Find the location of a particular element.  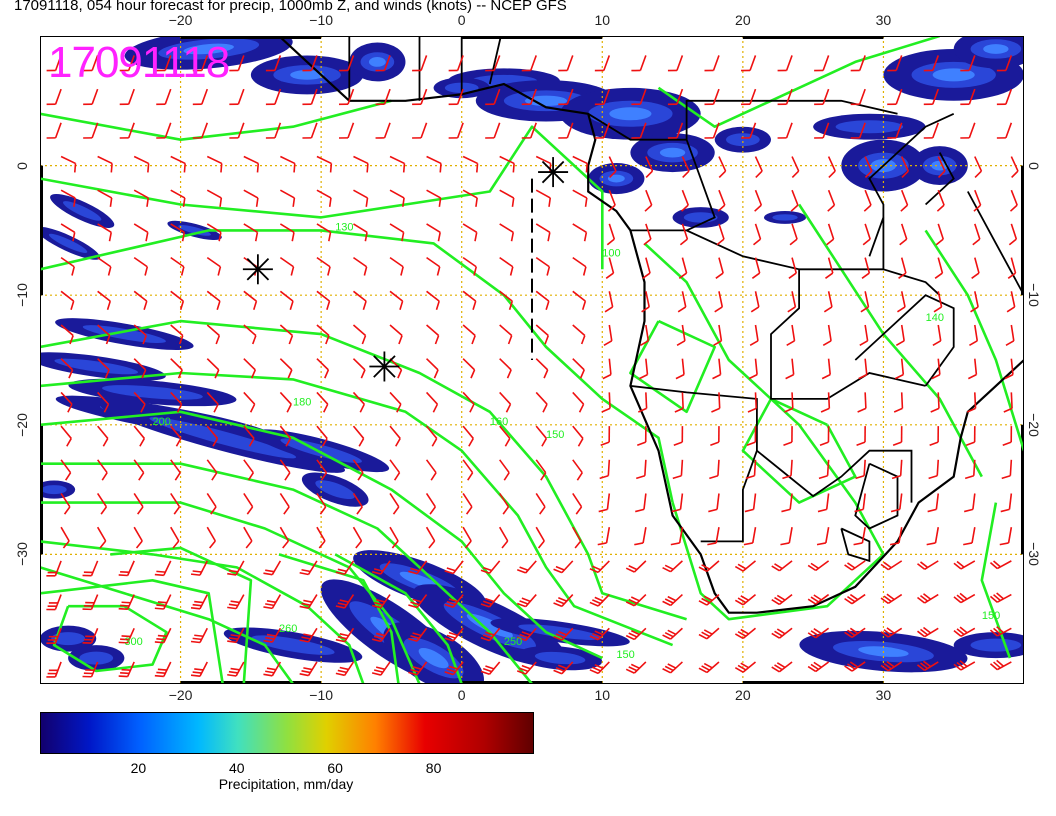

contour-label: 150 is located at coordinates (625, 655).